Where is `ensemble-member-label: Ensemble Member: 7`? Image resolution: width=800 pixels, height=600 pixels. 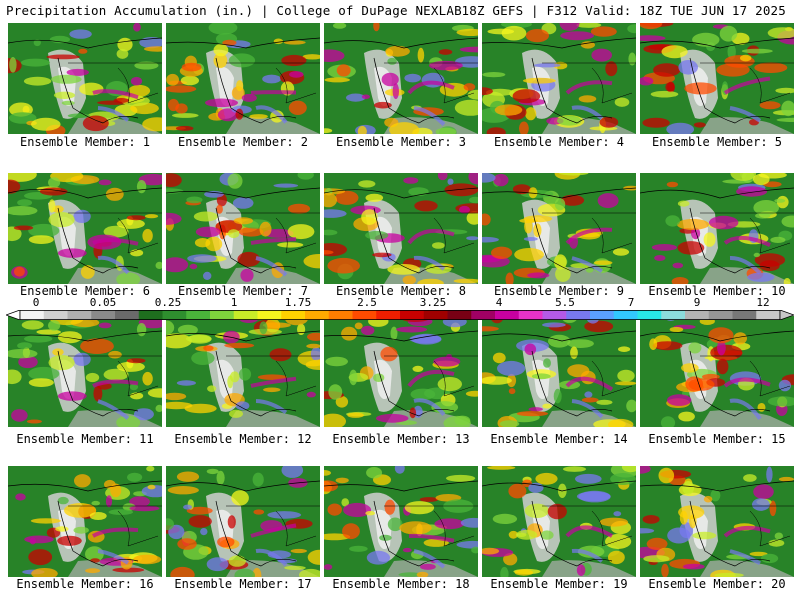
ensemble-member-label: Ensemble Member: 7 is located at coordinates (243, 291).